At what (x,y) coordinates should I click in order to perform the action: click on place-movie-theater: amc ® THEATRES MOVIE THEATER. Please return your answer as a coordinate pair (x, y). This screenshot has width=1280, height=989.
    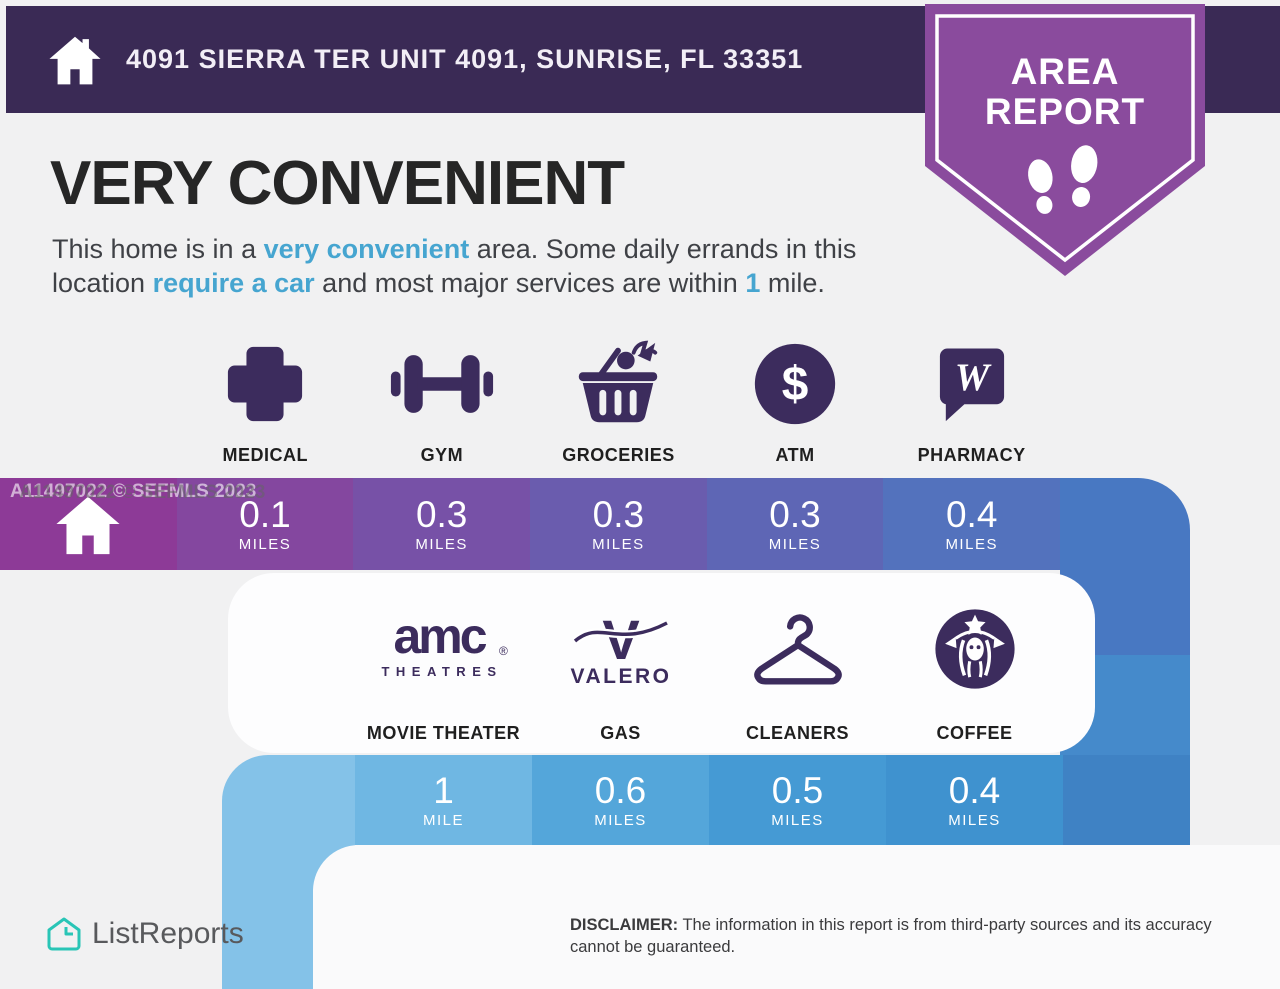
    Looking at the image, I should click on (443, 663).